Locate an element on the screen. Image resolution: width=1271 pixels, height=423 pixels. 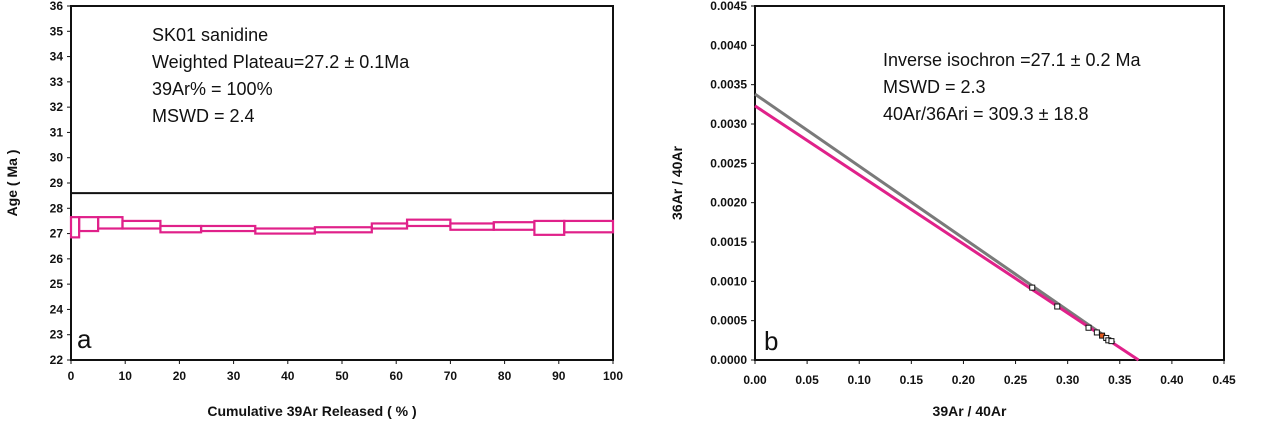
x-axis-ticks-a: 0 10 20 30 40 50 60 70 80 90 100 is located at coordinates (345, 371).